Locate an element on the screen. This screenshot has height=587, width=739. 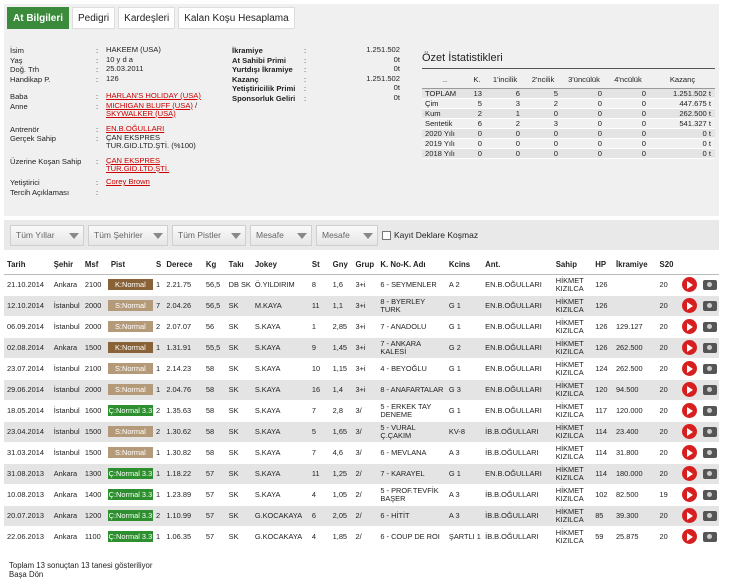
race-cell: 1,4 is located at coordinates (341, 390).